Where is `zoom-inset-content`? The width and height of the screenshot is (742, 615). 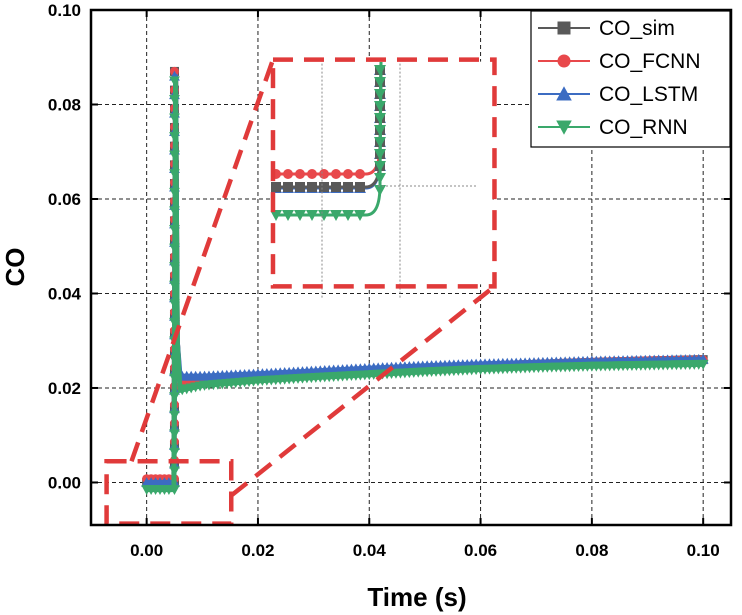 zoom-inset-content is located at coordinates (328, 141).